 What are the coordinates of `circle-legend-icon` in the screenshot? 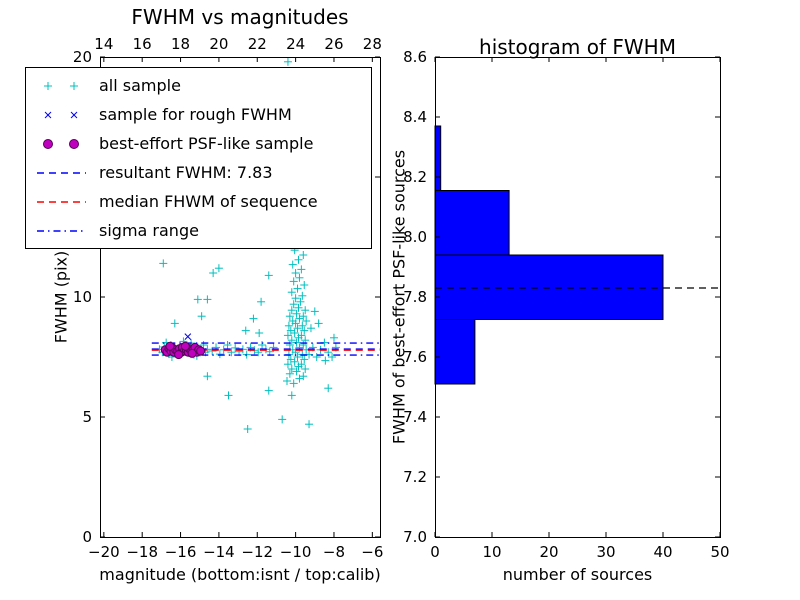 It's located at (61, 143).